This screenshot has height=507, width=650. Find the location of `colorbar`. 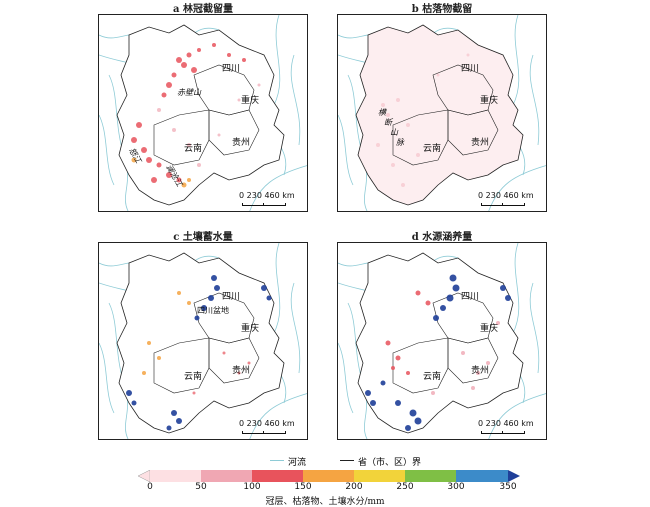

colorbar is located at coordinates (329, 476).